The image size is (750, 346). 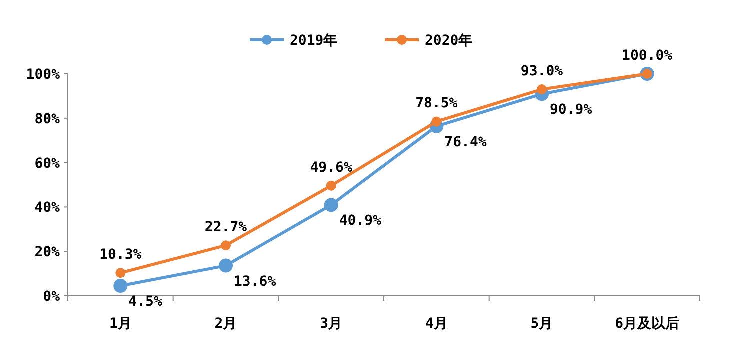 What do you see at coordinates (648, 56) in the screenshot?
I see `data-label: 100.0%` at bounding box center [648, 56].